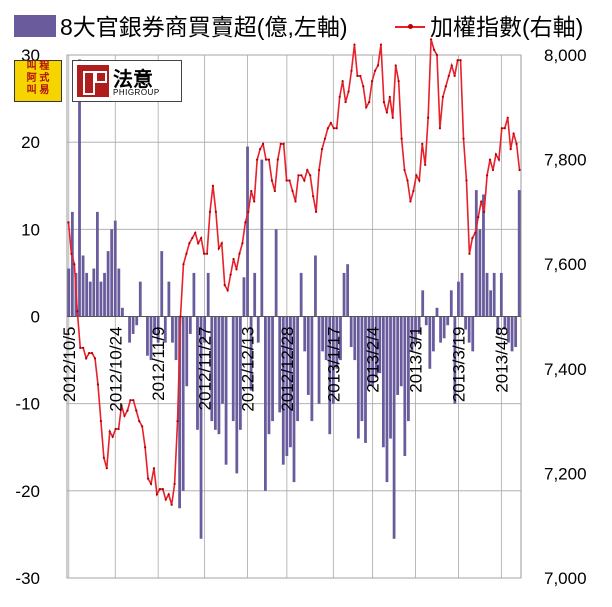  Describe the element at coordinates (69, 365) in the screenshot. I see `x-tick-label: 2012/10/5` at that location.